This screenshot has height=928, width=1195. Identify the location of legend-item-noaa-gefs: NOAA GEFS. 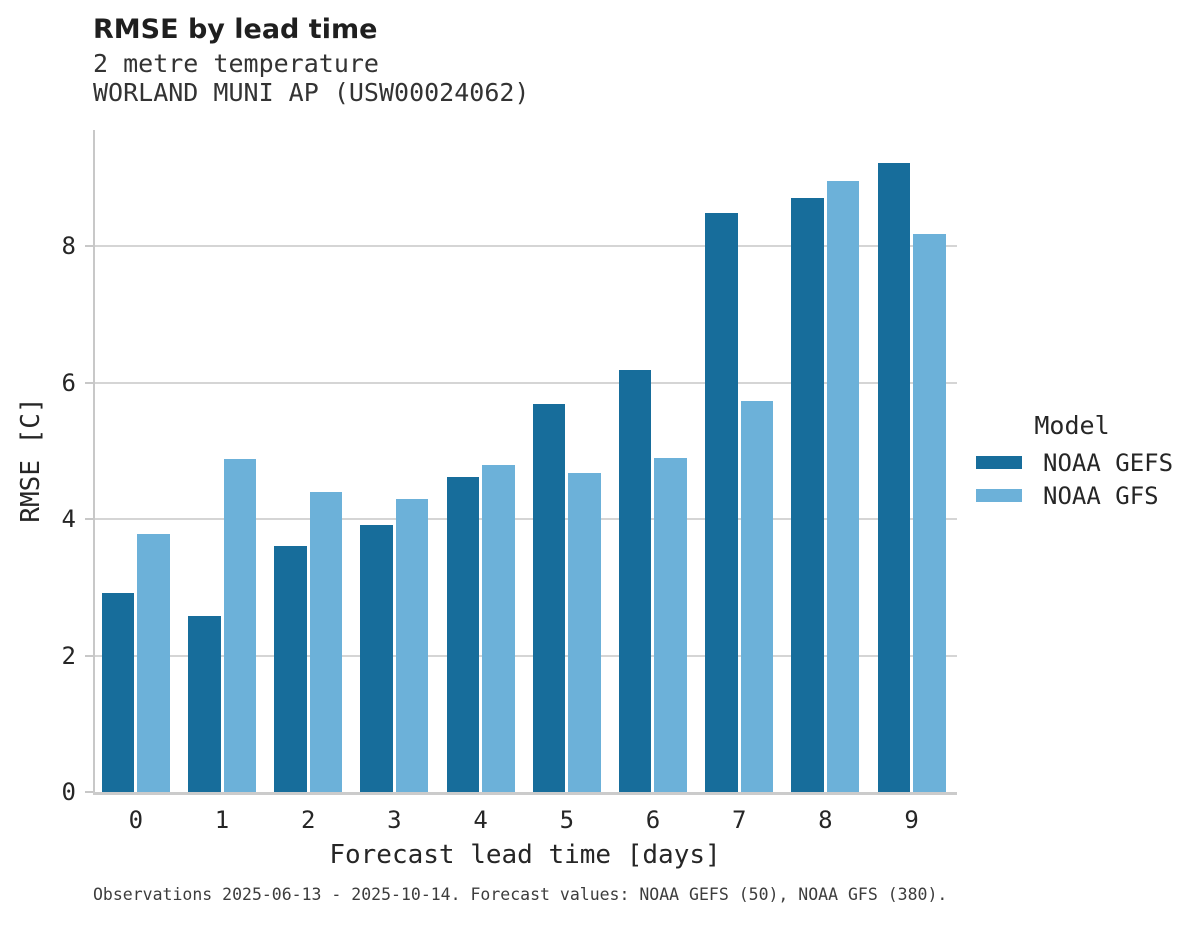
(1074, 462).